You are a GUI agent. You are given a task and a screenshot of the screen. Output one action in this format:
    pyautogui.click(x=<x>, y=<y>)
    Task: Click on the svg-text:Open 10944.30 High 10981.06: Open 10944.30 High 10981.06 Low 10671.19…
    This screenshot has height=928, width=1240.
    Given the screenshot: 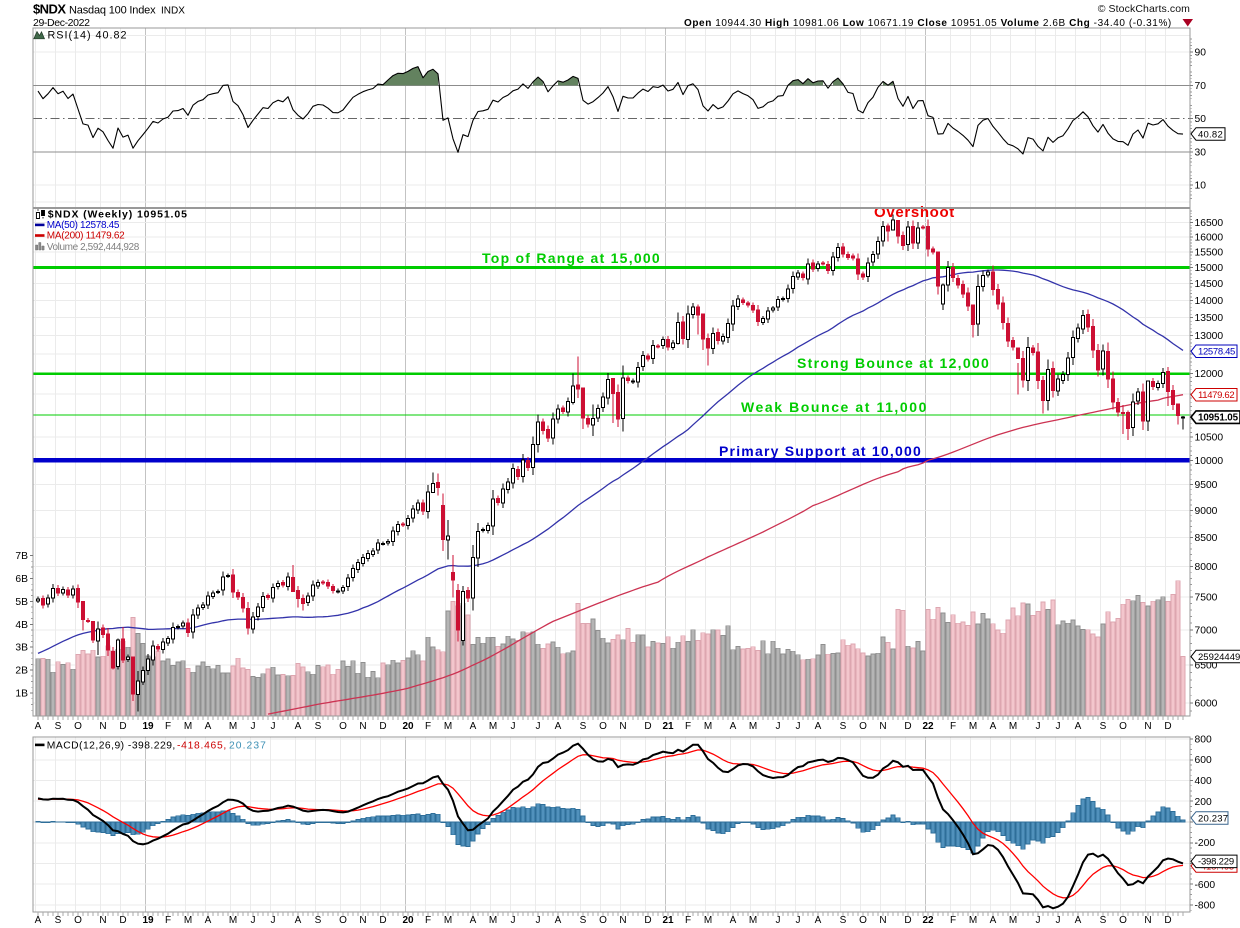 What is the action you would take?
    pyautogui.click(x=928, y=23)
    